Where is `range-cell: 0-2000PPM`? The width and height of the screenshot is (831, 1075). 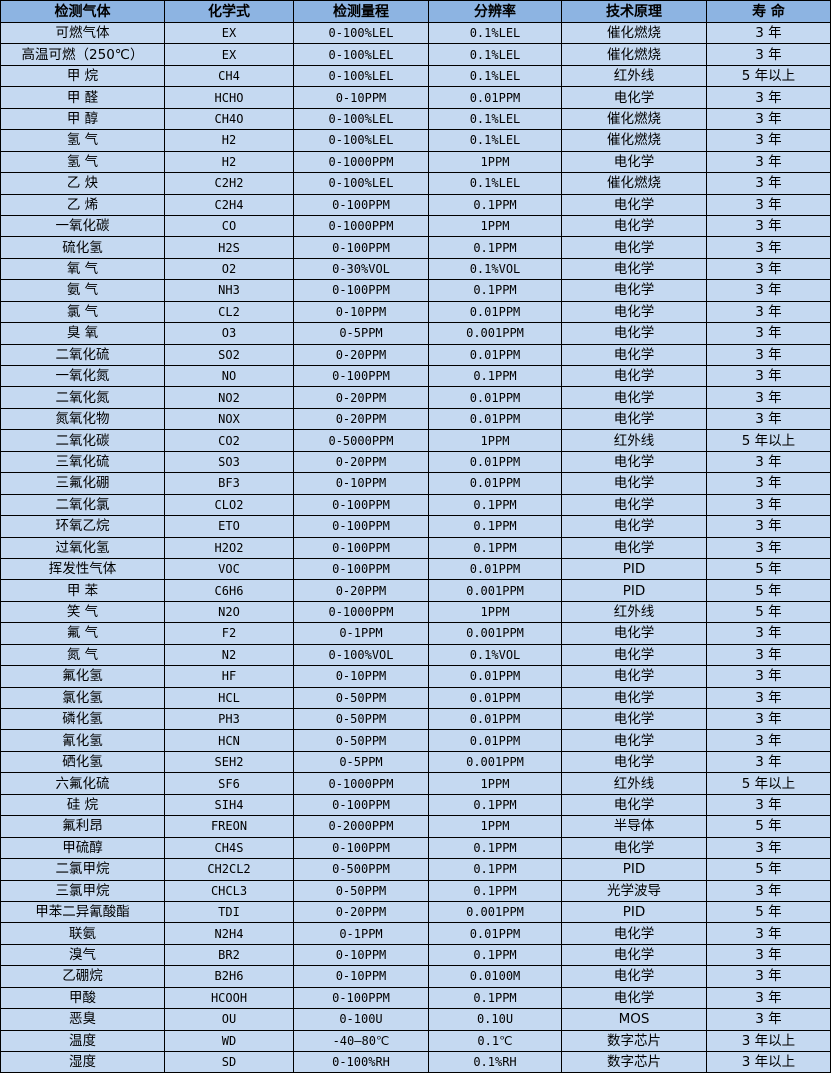 range-cell: 0-2000PPM is located at coordinates (361, 826).